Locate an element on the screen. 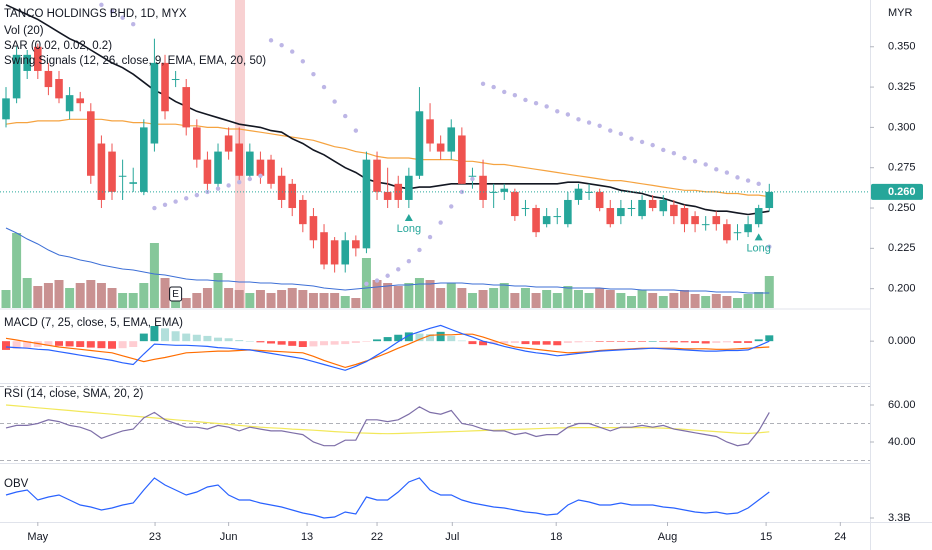 Image resolution: width=932 pixels, height=550 pixels. y-tick-label: 0.300 is located at coordinates (902, 127).